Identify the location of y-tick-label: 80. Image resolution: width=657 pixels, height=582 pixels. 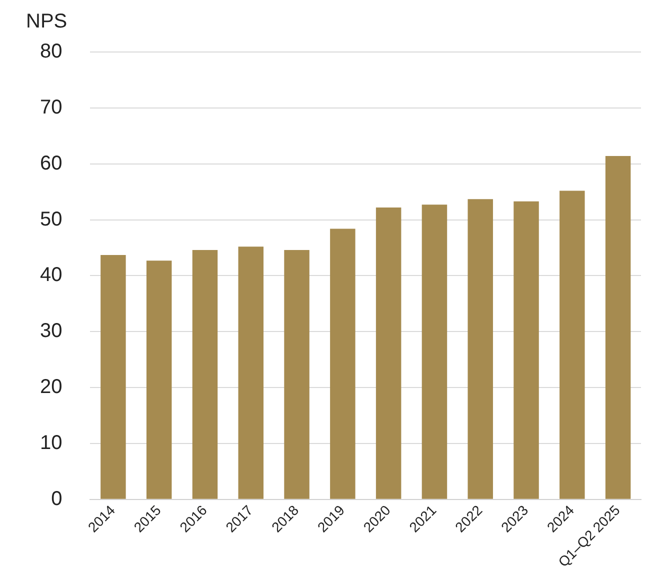
(51, 51).